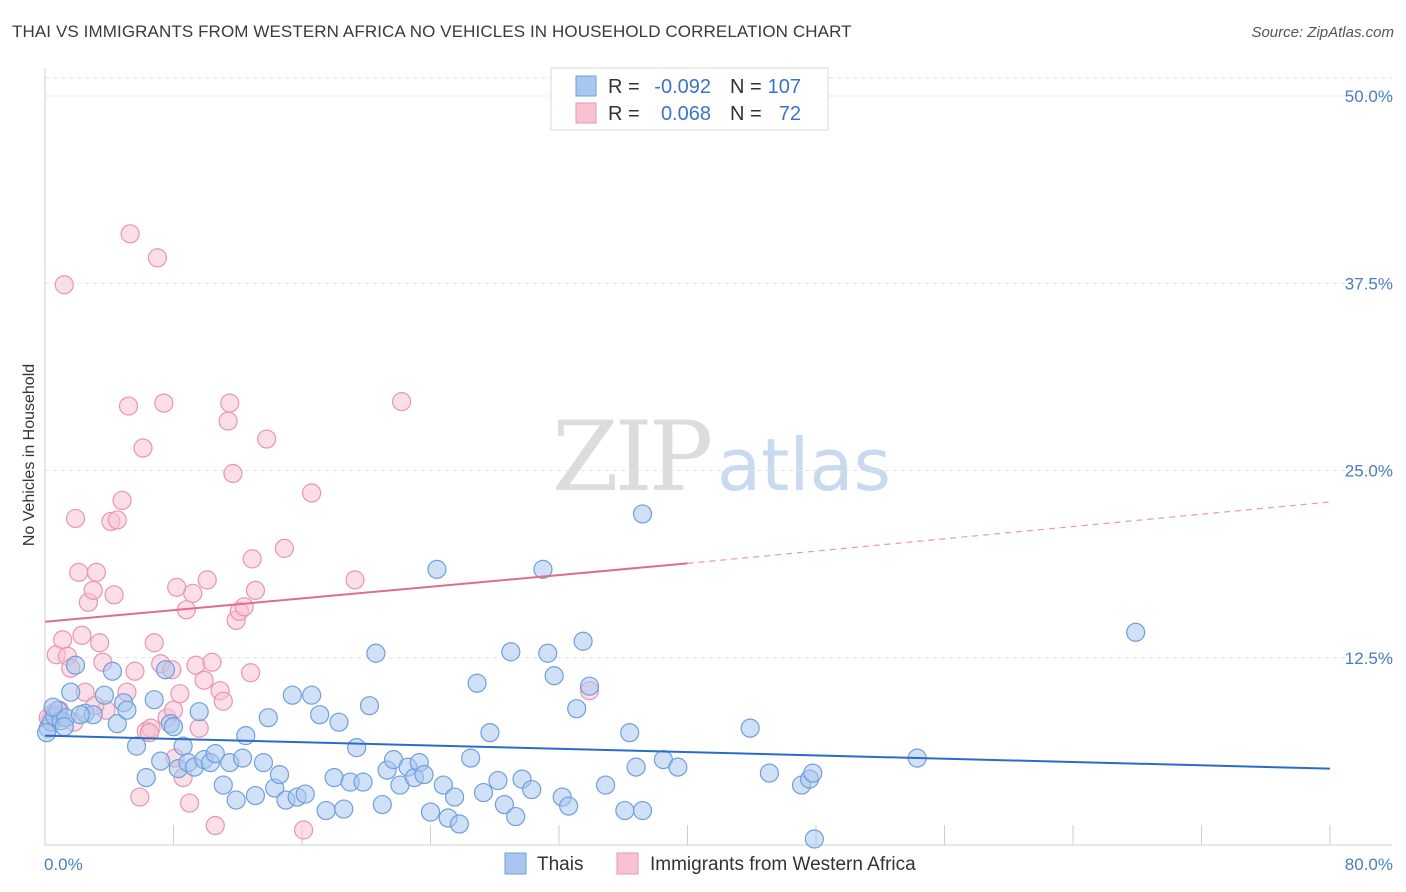 The height and width of the screenshot is (892, 1406). What do you see at coordinates (746, 114) in the screenshot?
I see `legend-n-label-western-africa: N =` at bounding box center [746, 114].